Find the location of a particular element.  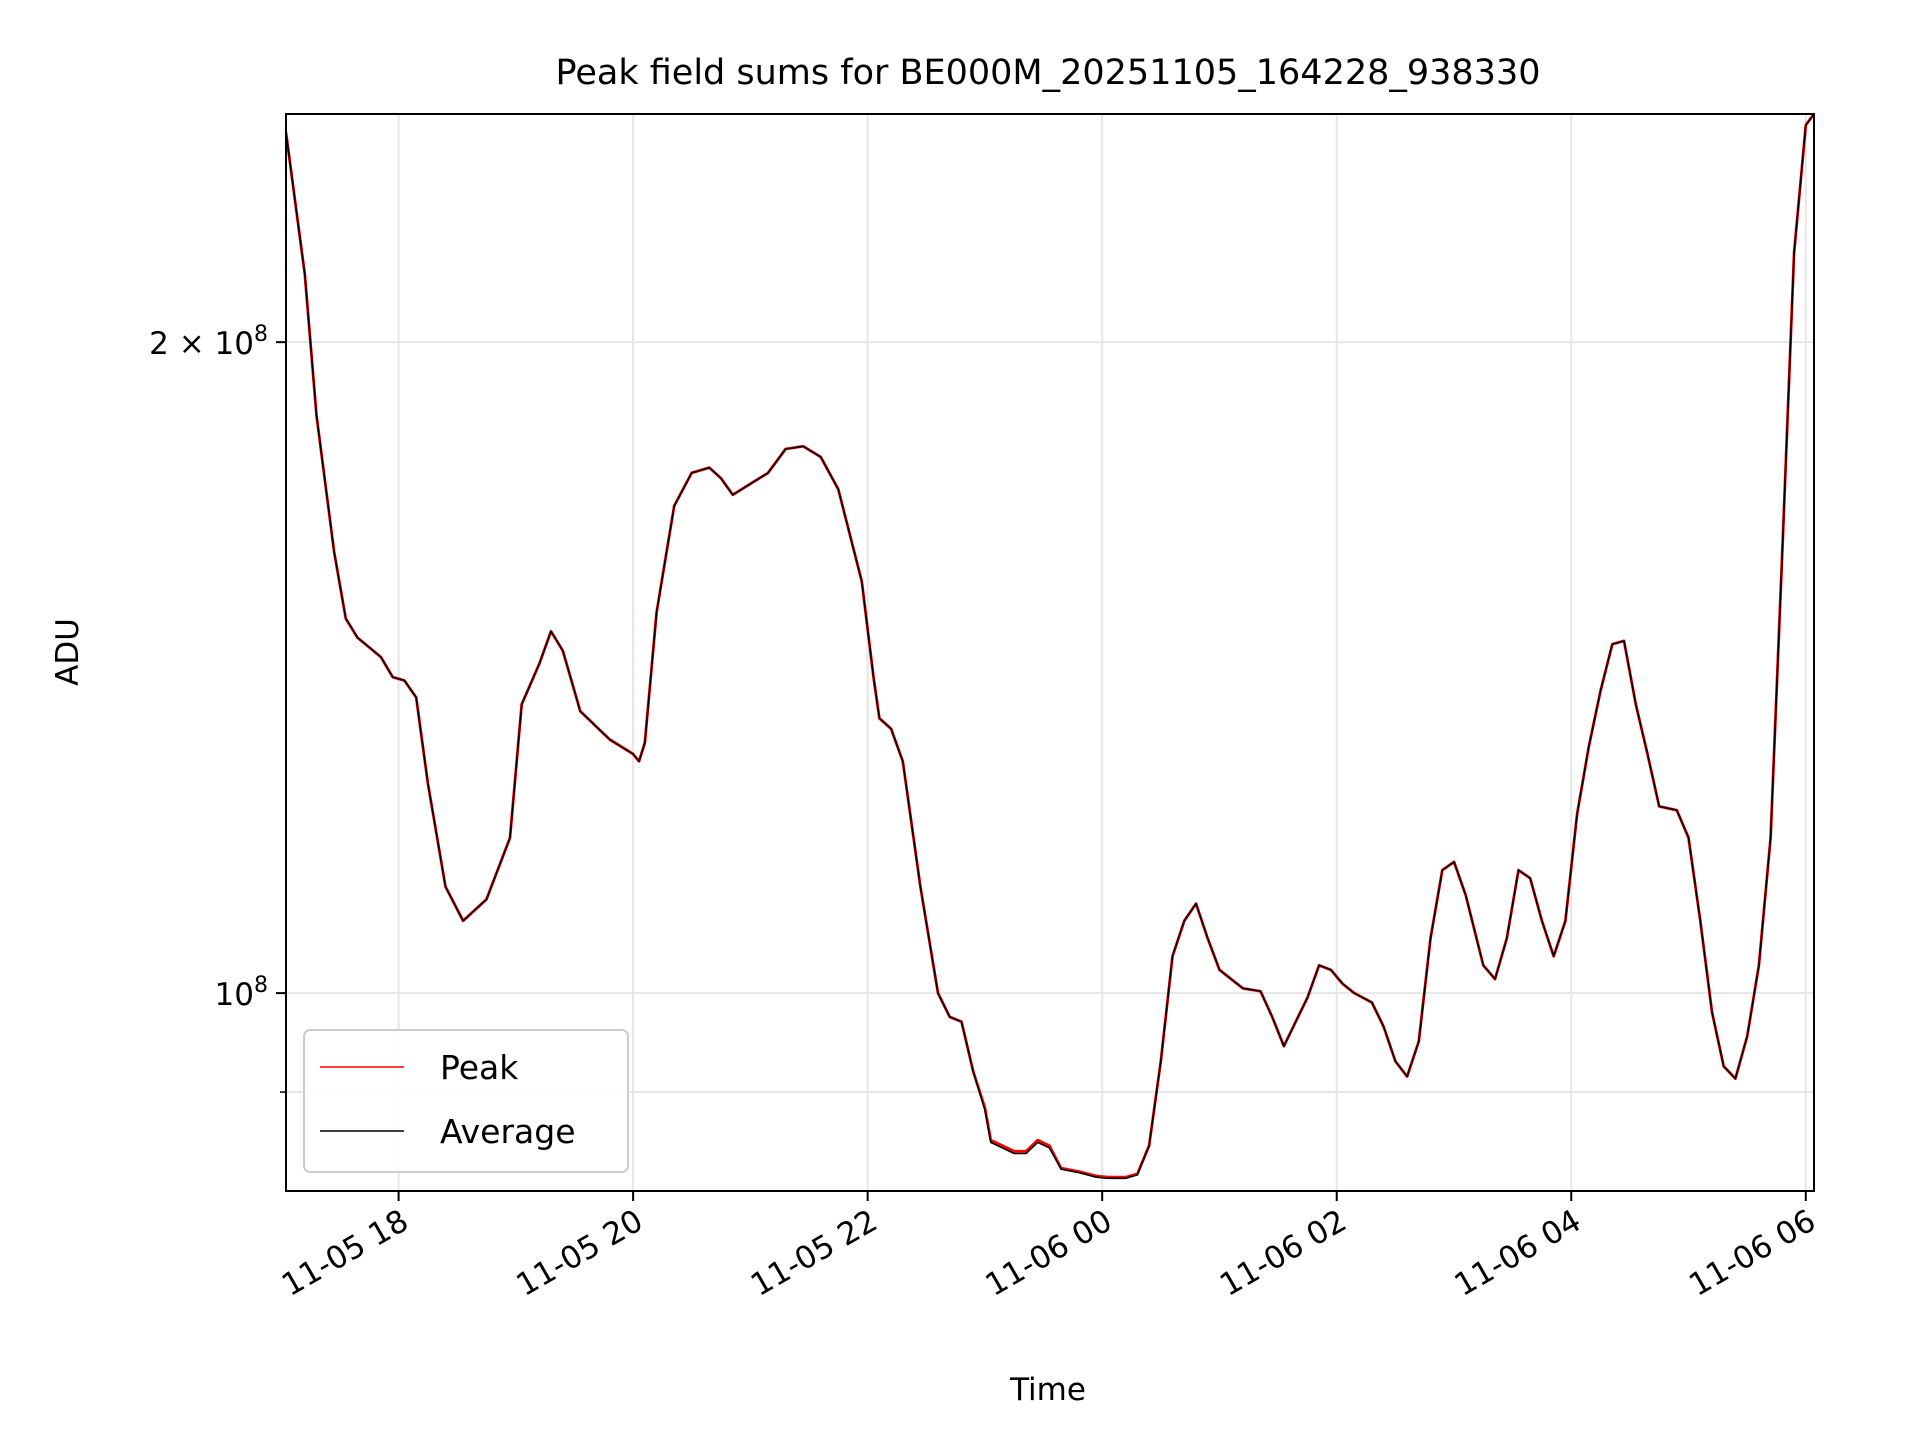

x-axis-label: Time is located at coordinates (1047, 1390).